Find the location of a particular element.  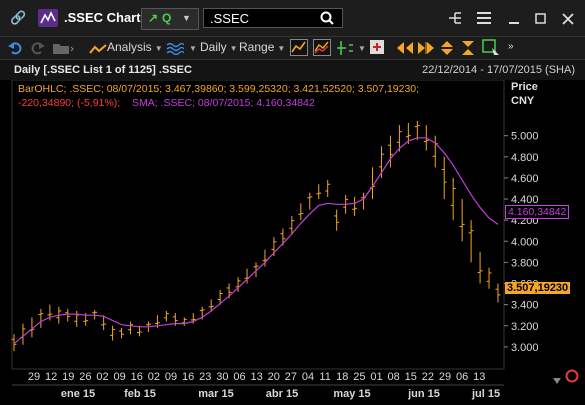

folder-icon is located at coordinates (63, 50).